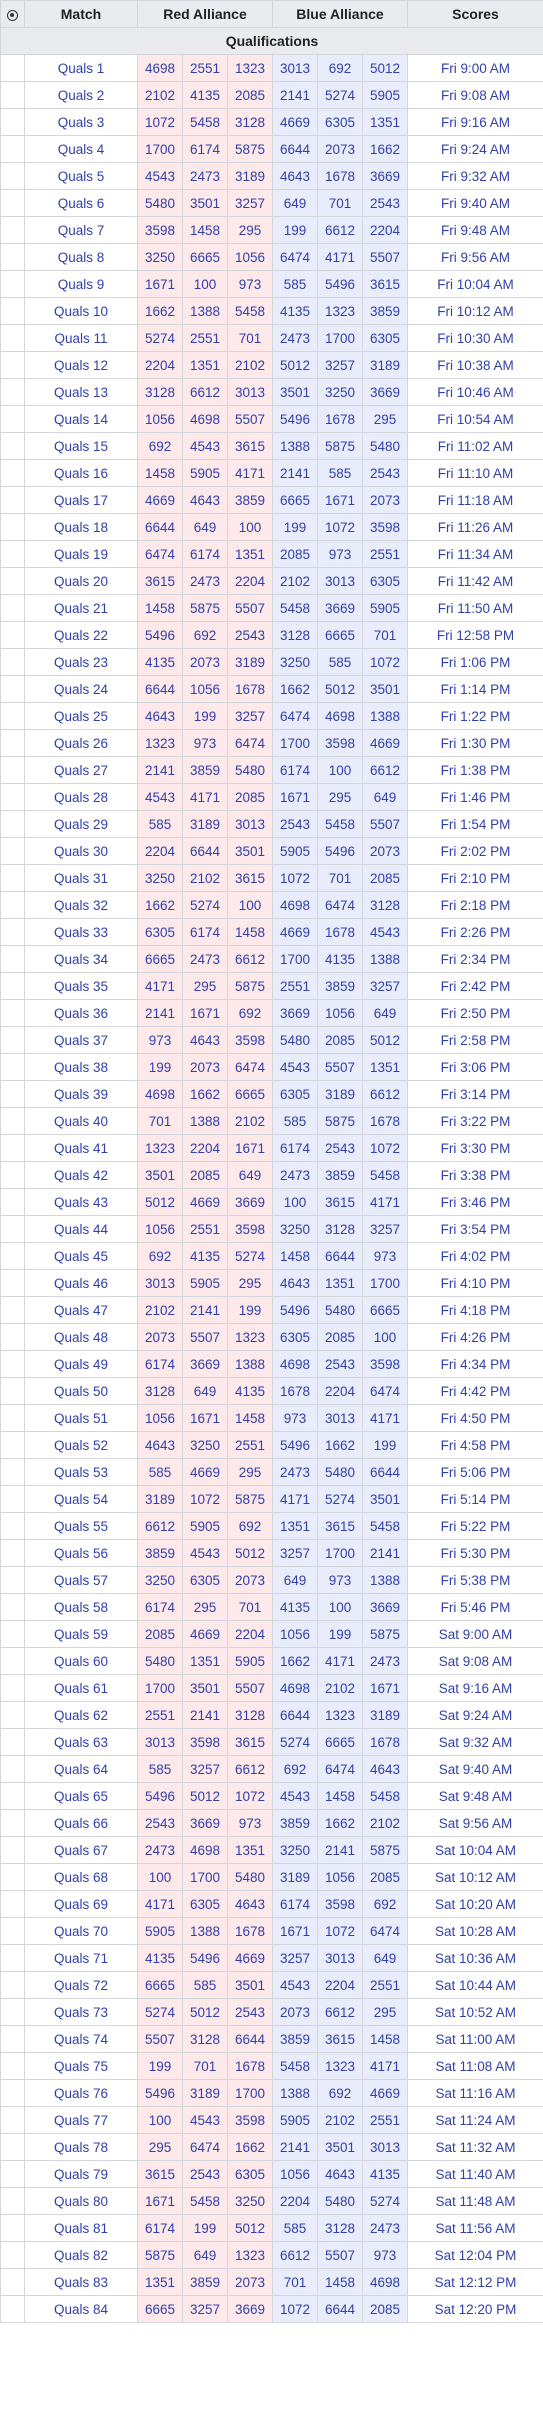 The image size is (543, 2409). What do you see at coordinates (81, 1472) in the screenshot?
I see `match-link: Quals 53` at bounding box center [81, 1472].